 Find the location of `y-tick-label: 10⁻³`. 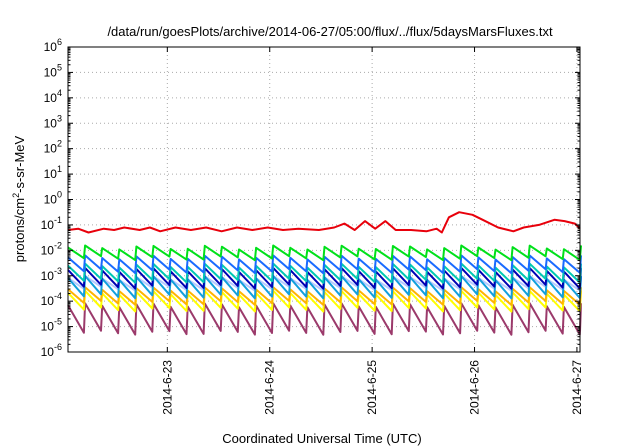

y-tick-label: 10⁻³ is located at coordinates (51, 274).